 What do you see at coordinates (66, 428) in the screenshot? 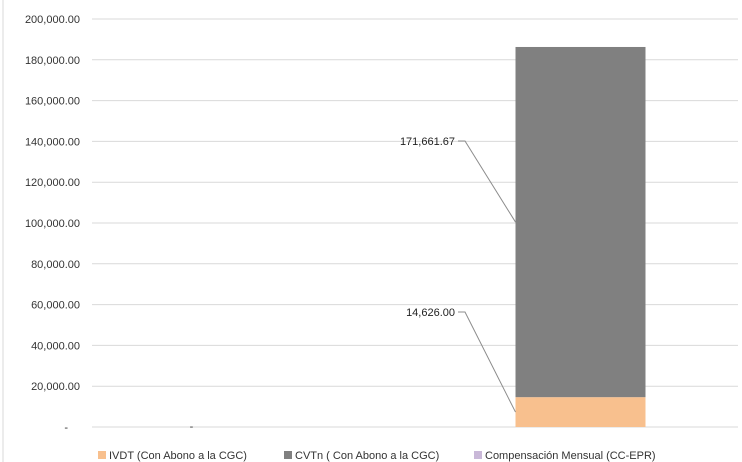
I see `y-tick-label: -` at bounding box center [66, 428].